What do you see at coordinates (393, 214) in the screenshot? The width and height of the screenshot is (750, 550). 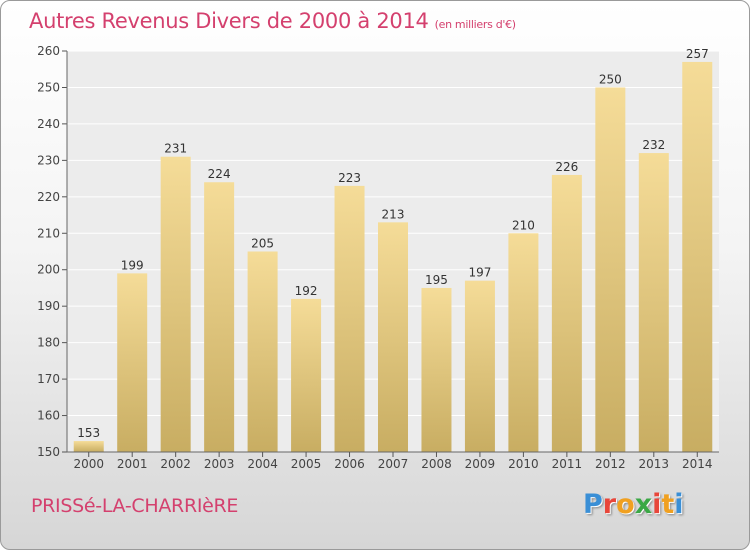 I see `data-label: 213` at bounding box center [393, 214].